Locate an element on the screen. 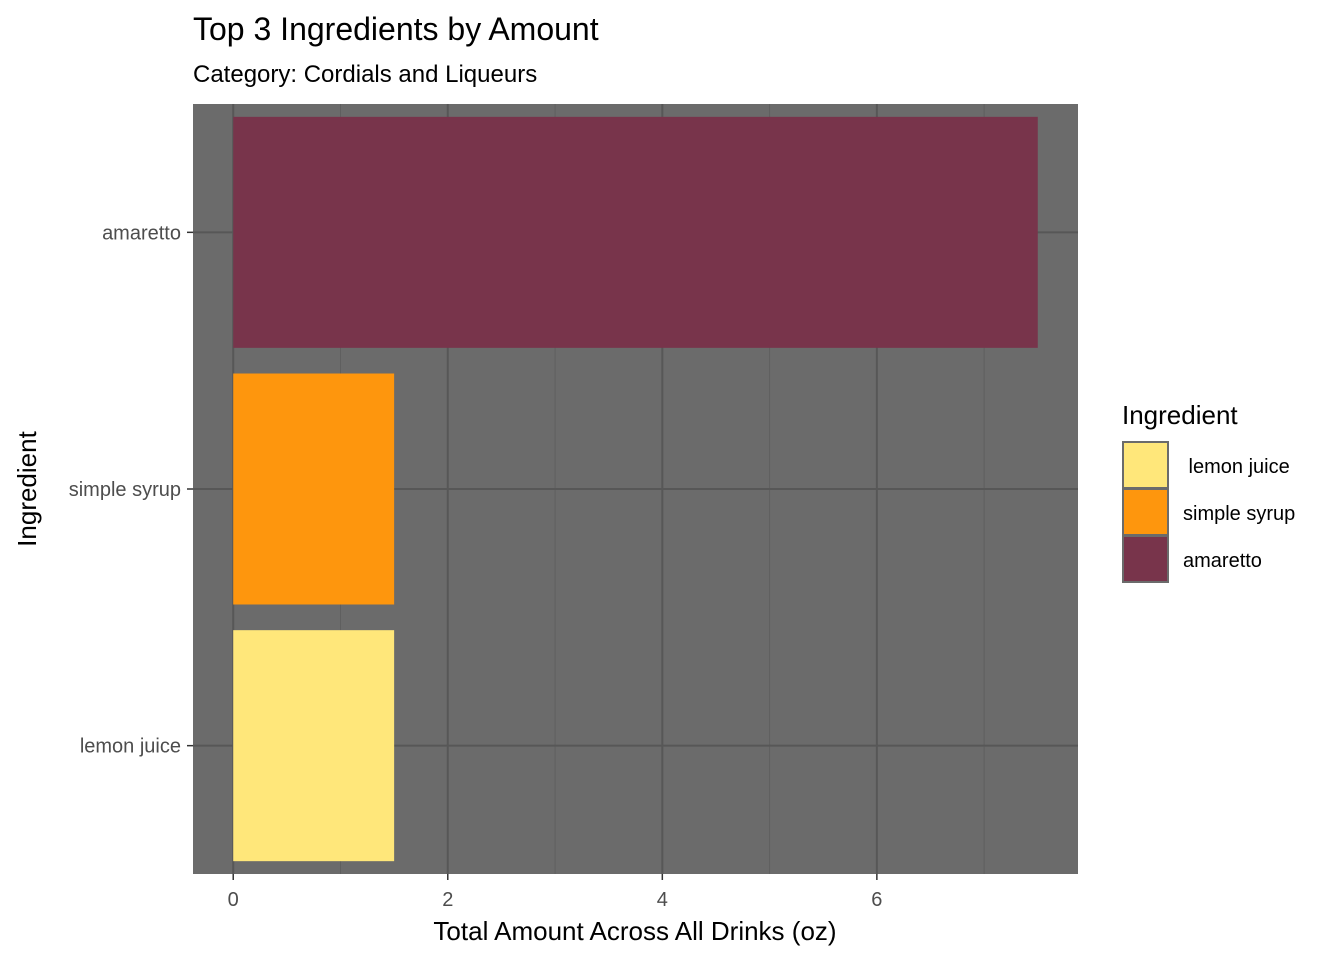 The width and height of the screenshot is (1344, 965). x-tick-label: 6 is located at coordinates (876, 900).